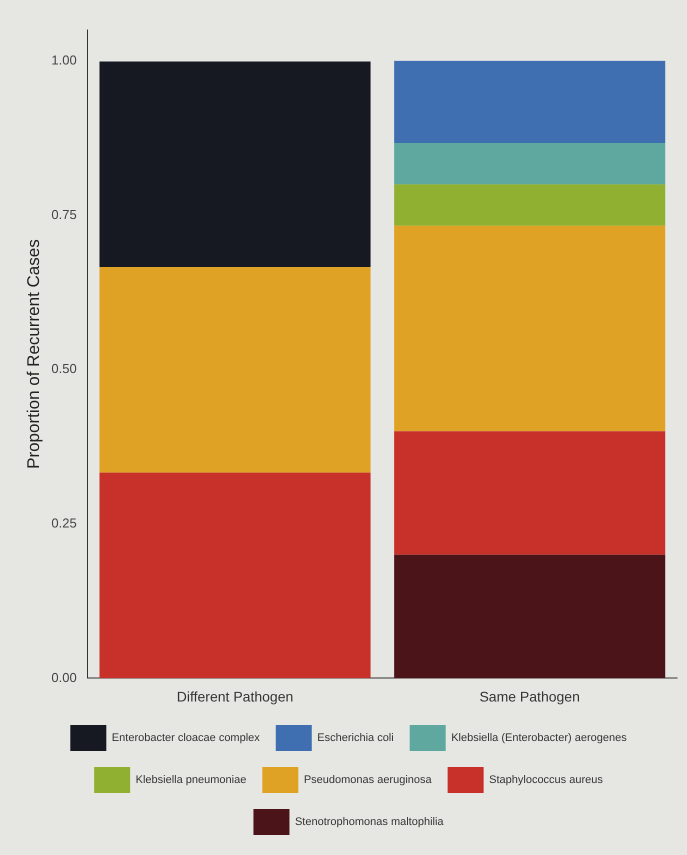 This screenshot has width=687, height=855. What do you see at coordinates (64, 677) in the screenshot?
I see `y-tick-label: 0.00` at bounding box center [64, 677].